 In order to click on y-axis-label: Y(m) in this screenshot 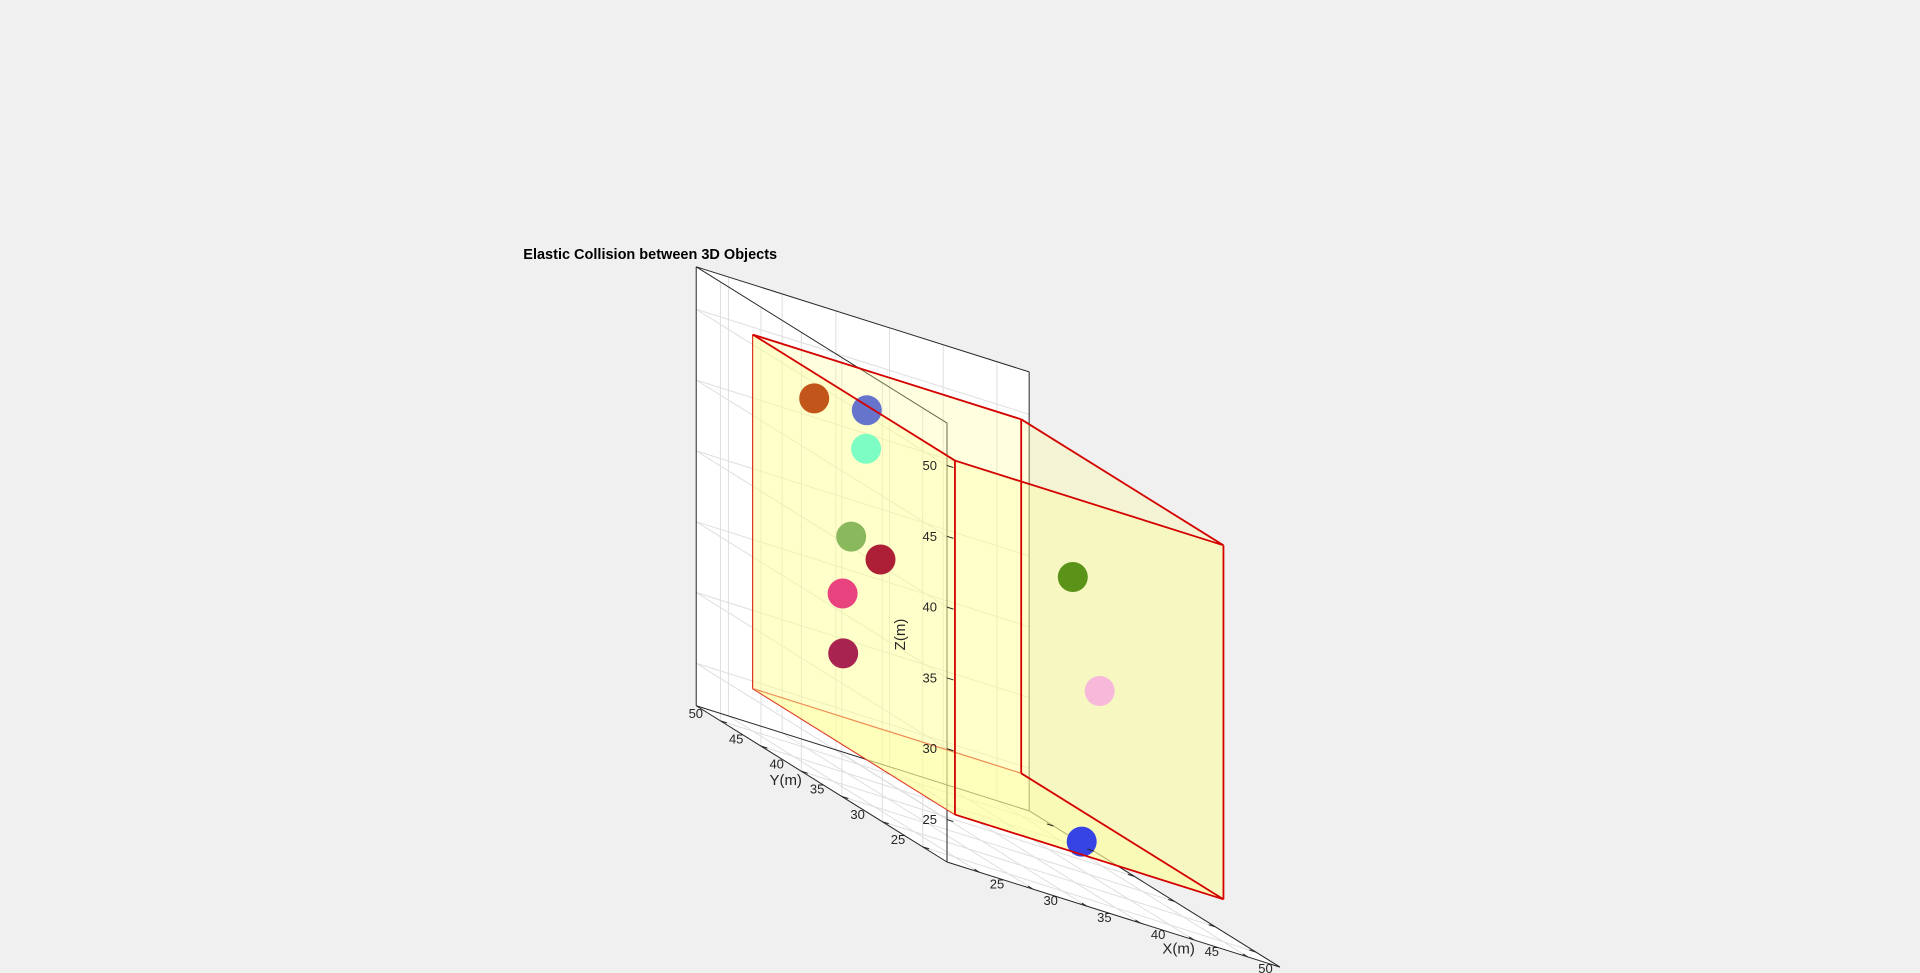, I will do `click(785, 780)`.